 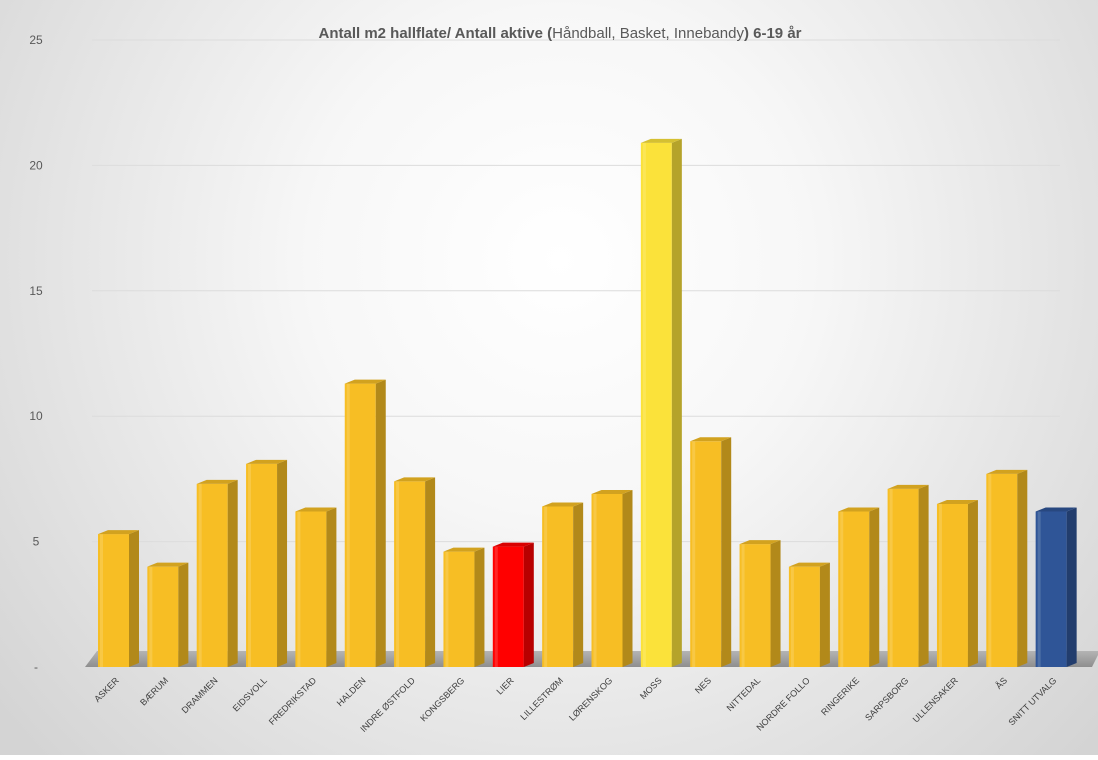 What do you see at coordinates (773, 33) in the screenshot?
I see `chart-title-part: ) 6-19 år` at bounding box center [773, 33].